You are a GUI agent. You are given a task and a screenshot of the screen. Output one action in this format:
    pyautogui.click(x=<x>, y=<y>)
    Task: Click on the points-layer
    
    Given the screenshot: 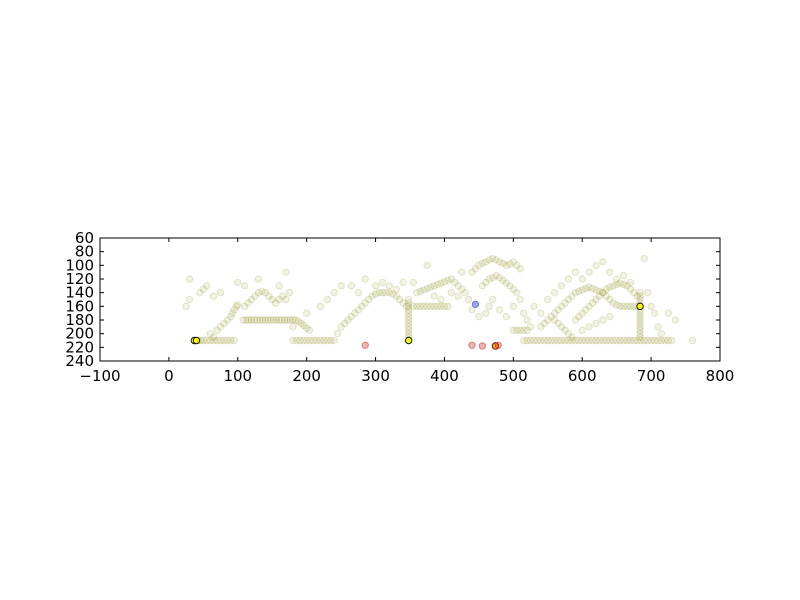 What is the action you would take?
    pyautogui.click(x=439, y=302)
    